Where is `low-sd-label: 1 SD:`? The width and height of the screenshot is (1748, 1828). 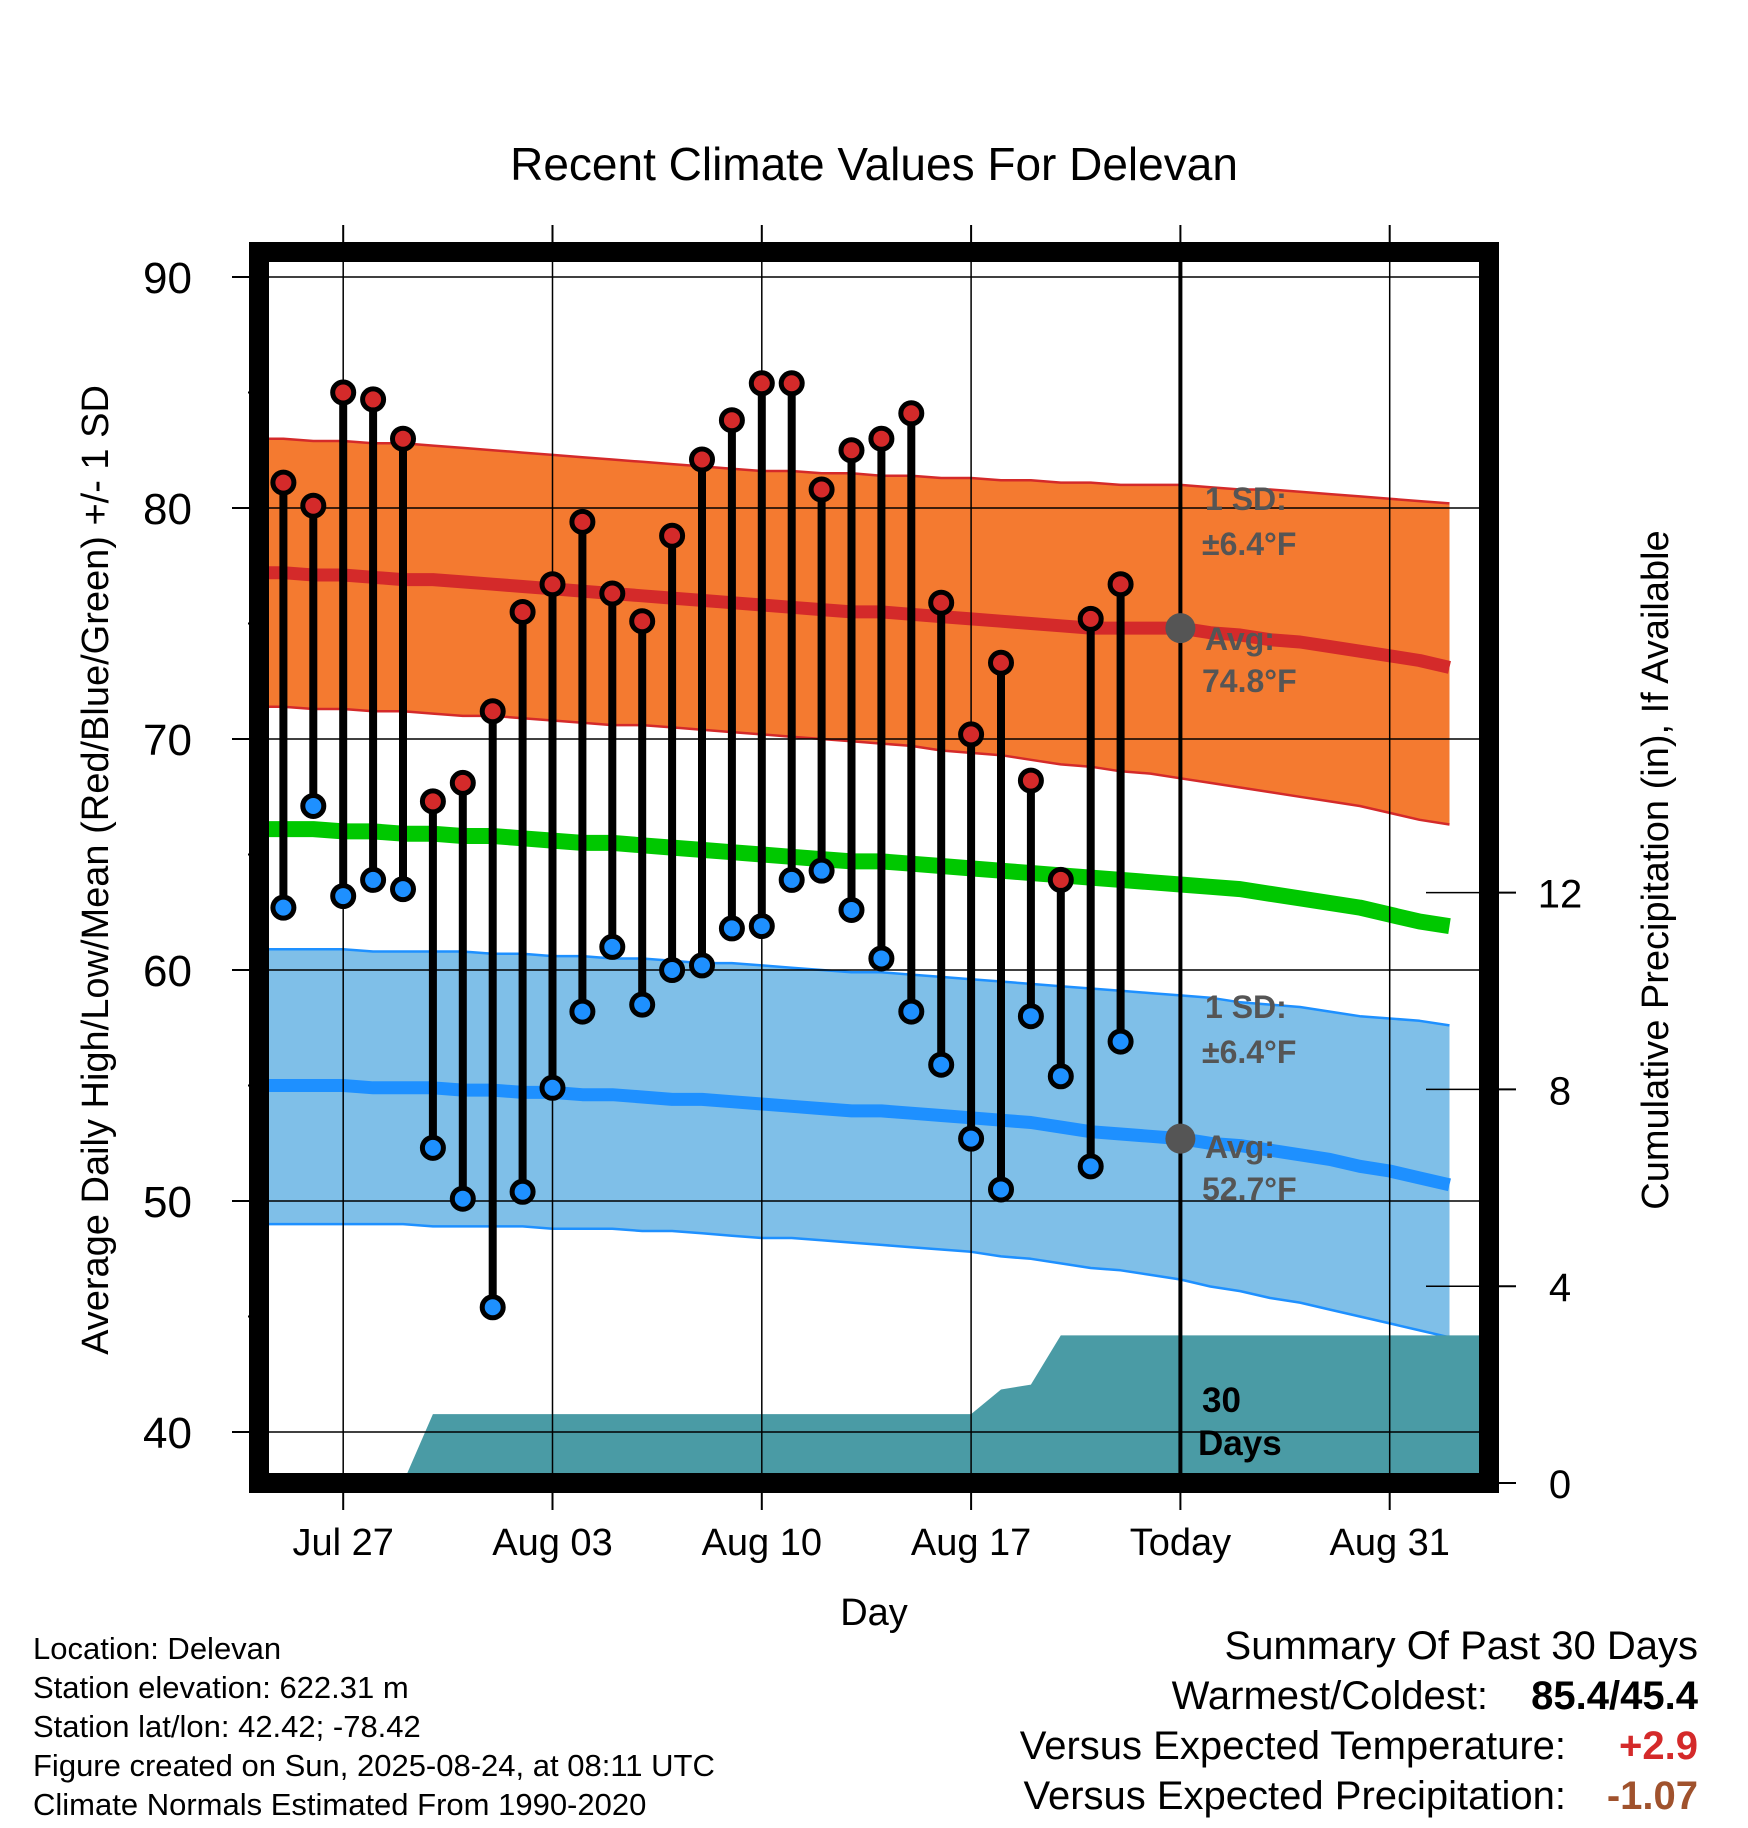 low-sd-label: 1 SD: is located at coordinates (1246, 1007).